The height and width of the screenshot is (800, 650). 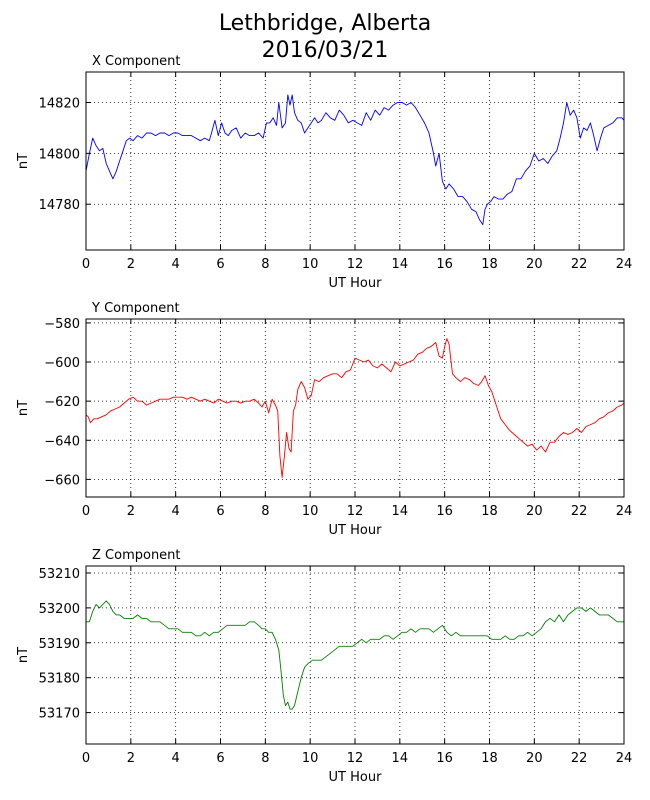 I want to click on y-tick-label: 53190, so click(x=59, y=644).